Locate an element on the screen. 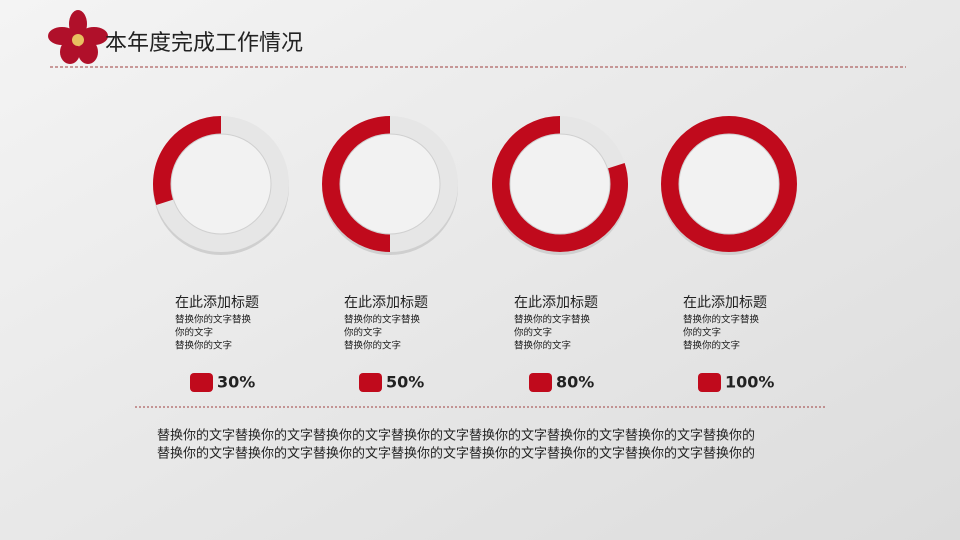 This screenshot has width=960, height=540. title: 本年度完成工作情况 is located at coordinates (204, 43).